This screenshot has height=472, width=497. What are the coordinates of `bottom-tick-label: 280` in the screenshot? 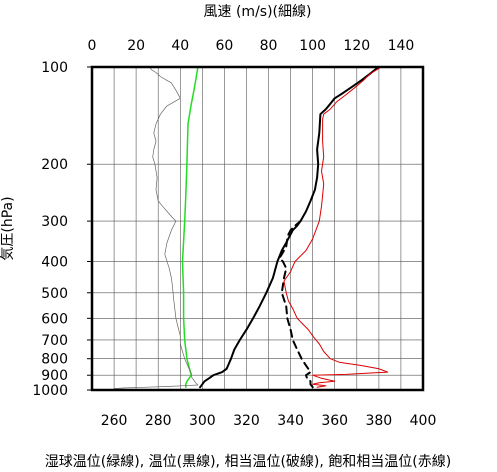 It's located at (158, 421).